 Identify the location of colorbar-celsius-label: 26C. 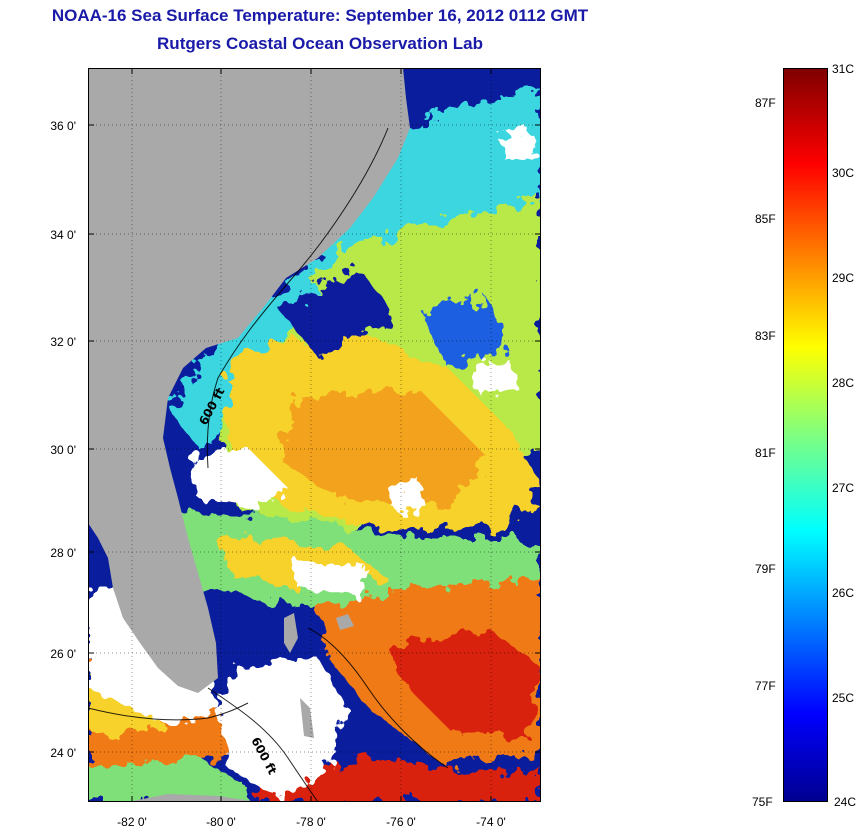
(843, 593).